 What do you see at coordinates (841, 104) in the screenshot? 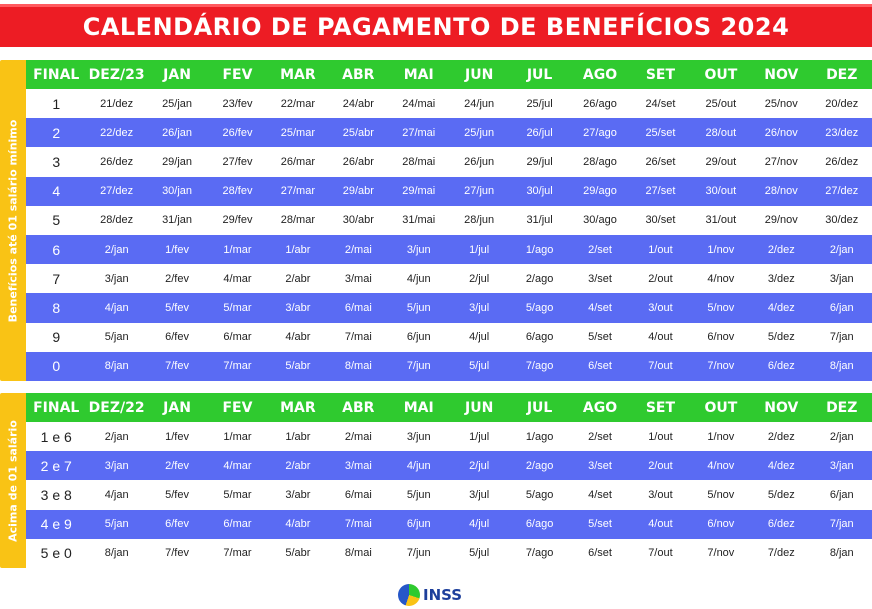
I see `payment-date-cell: 20/dez` at bounding box center [841, 104].